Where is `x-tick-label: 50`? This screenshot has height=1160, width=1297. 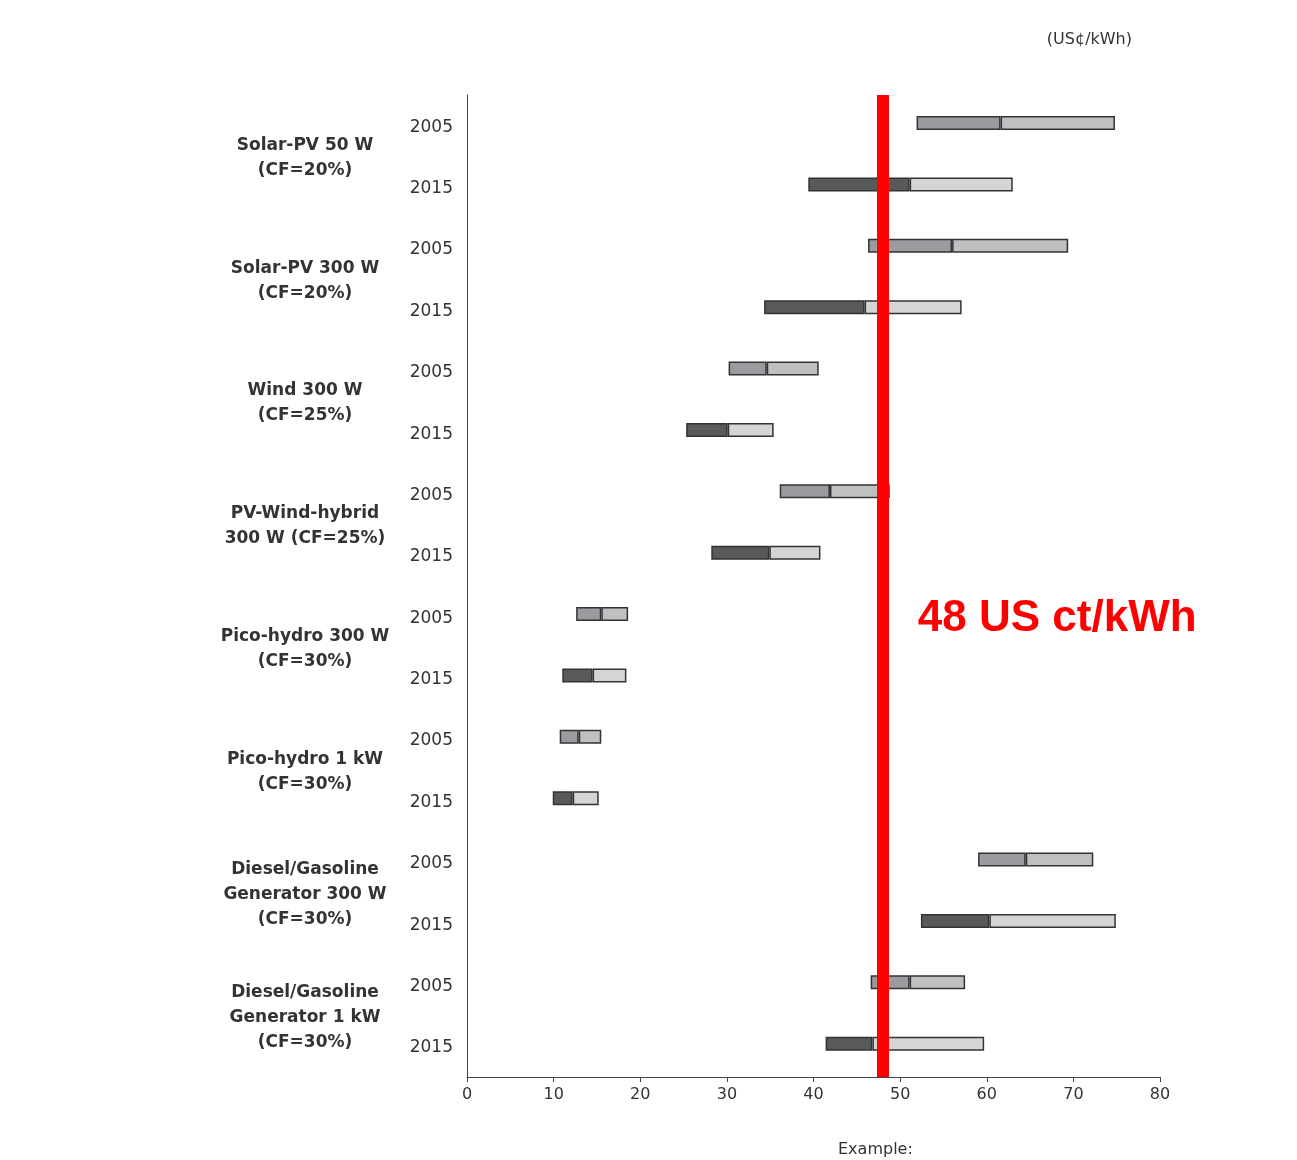
x-tick-label: 50 is located at coordinates (900, 1093).